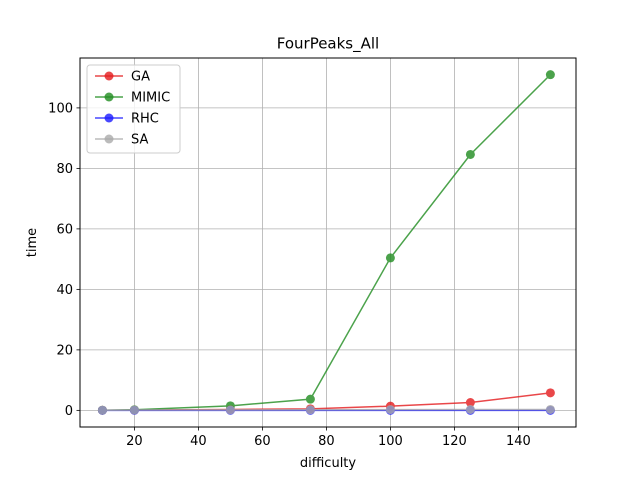 This screenshot has width=640, height=480. Describe the element at coordinates (64, 229) in the screenshot. I see `y-tick-label: 60` at that location.